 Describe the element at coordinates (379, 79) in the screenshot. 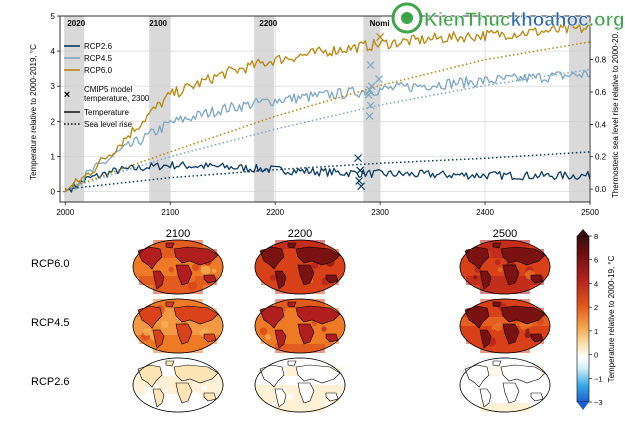

I see `cmip5-marker-11-b` at that location.